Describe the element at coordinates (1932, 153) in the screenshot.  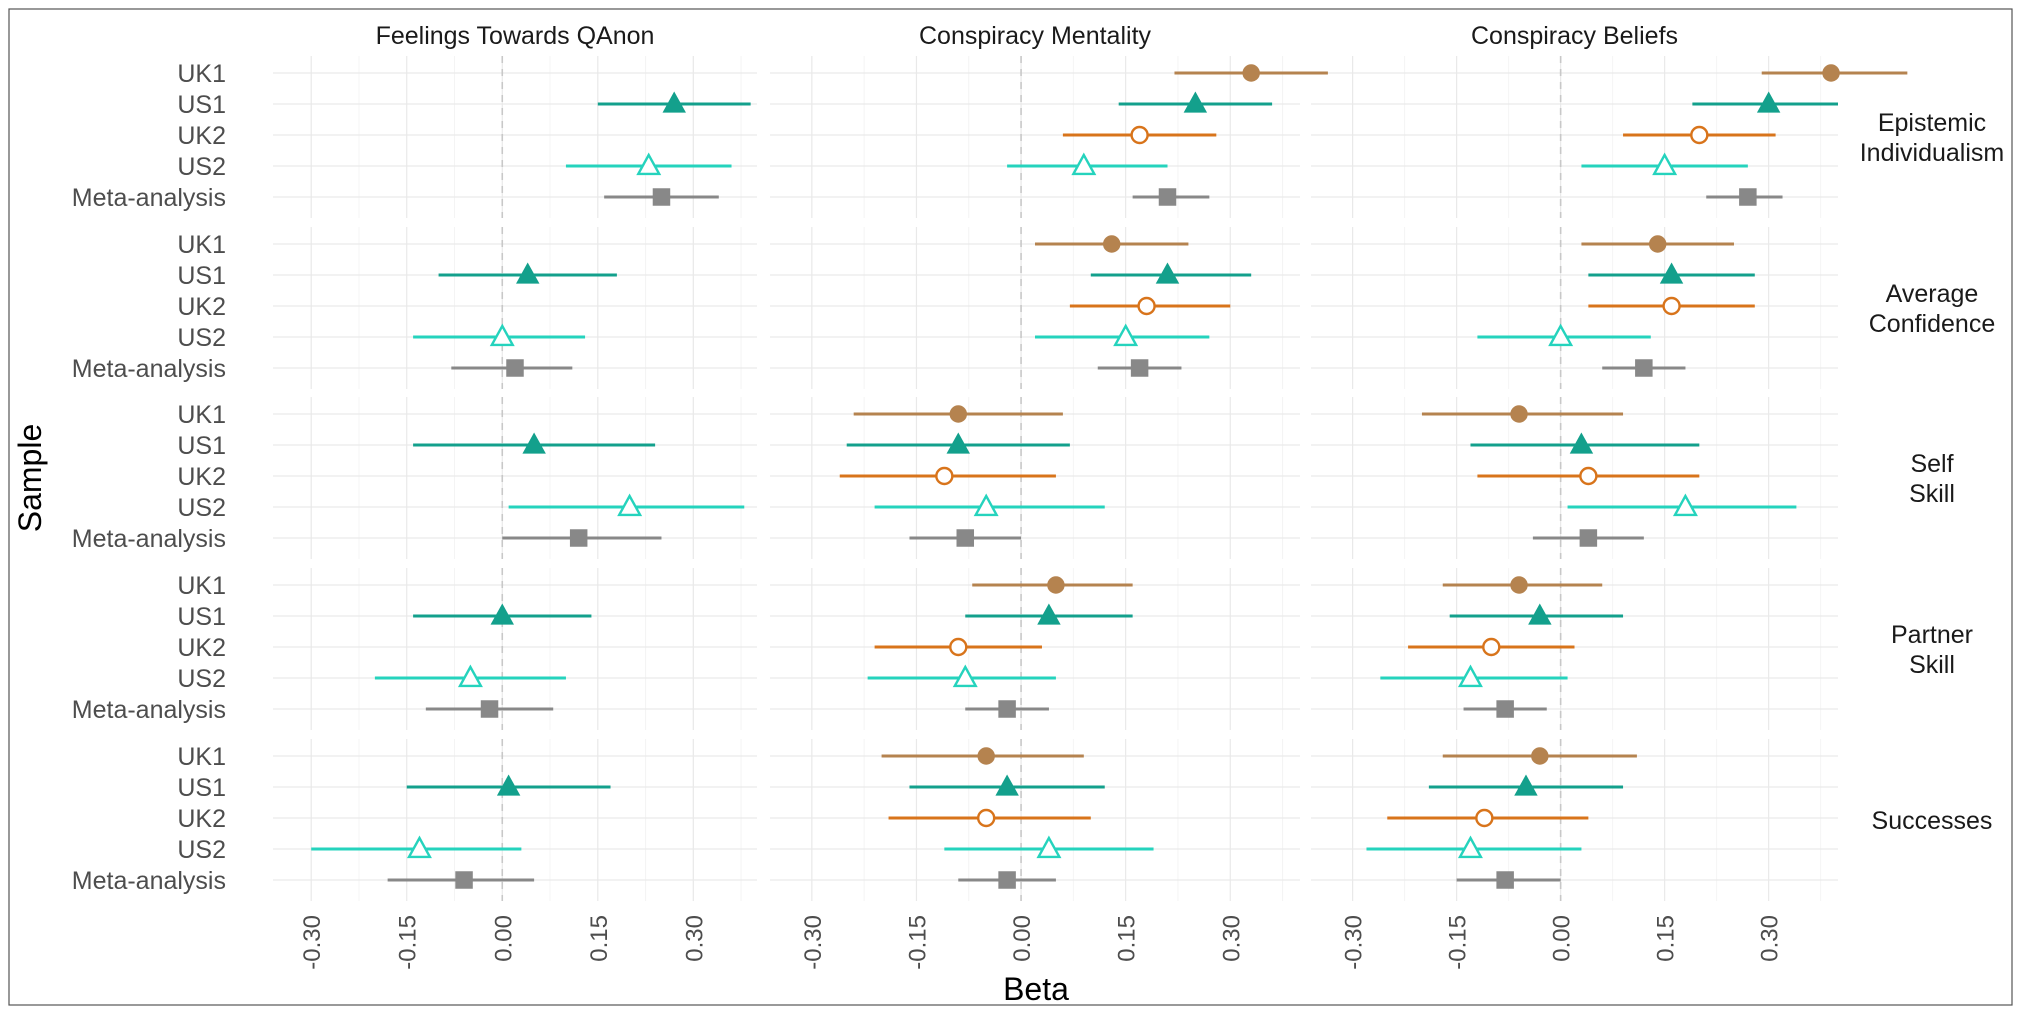
I see `row-strip-label: Individualism` at that location.